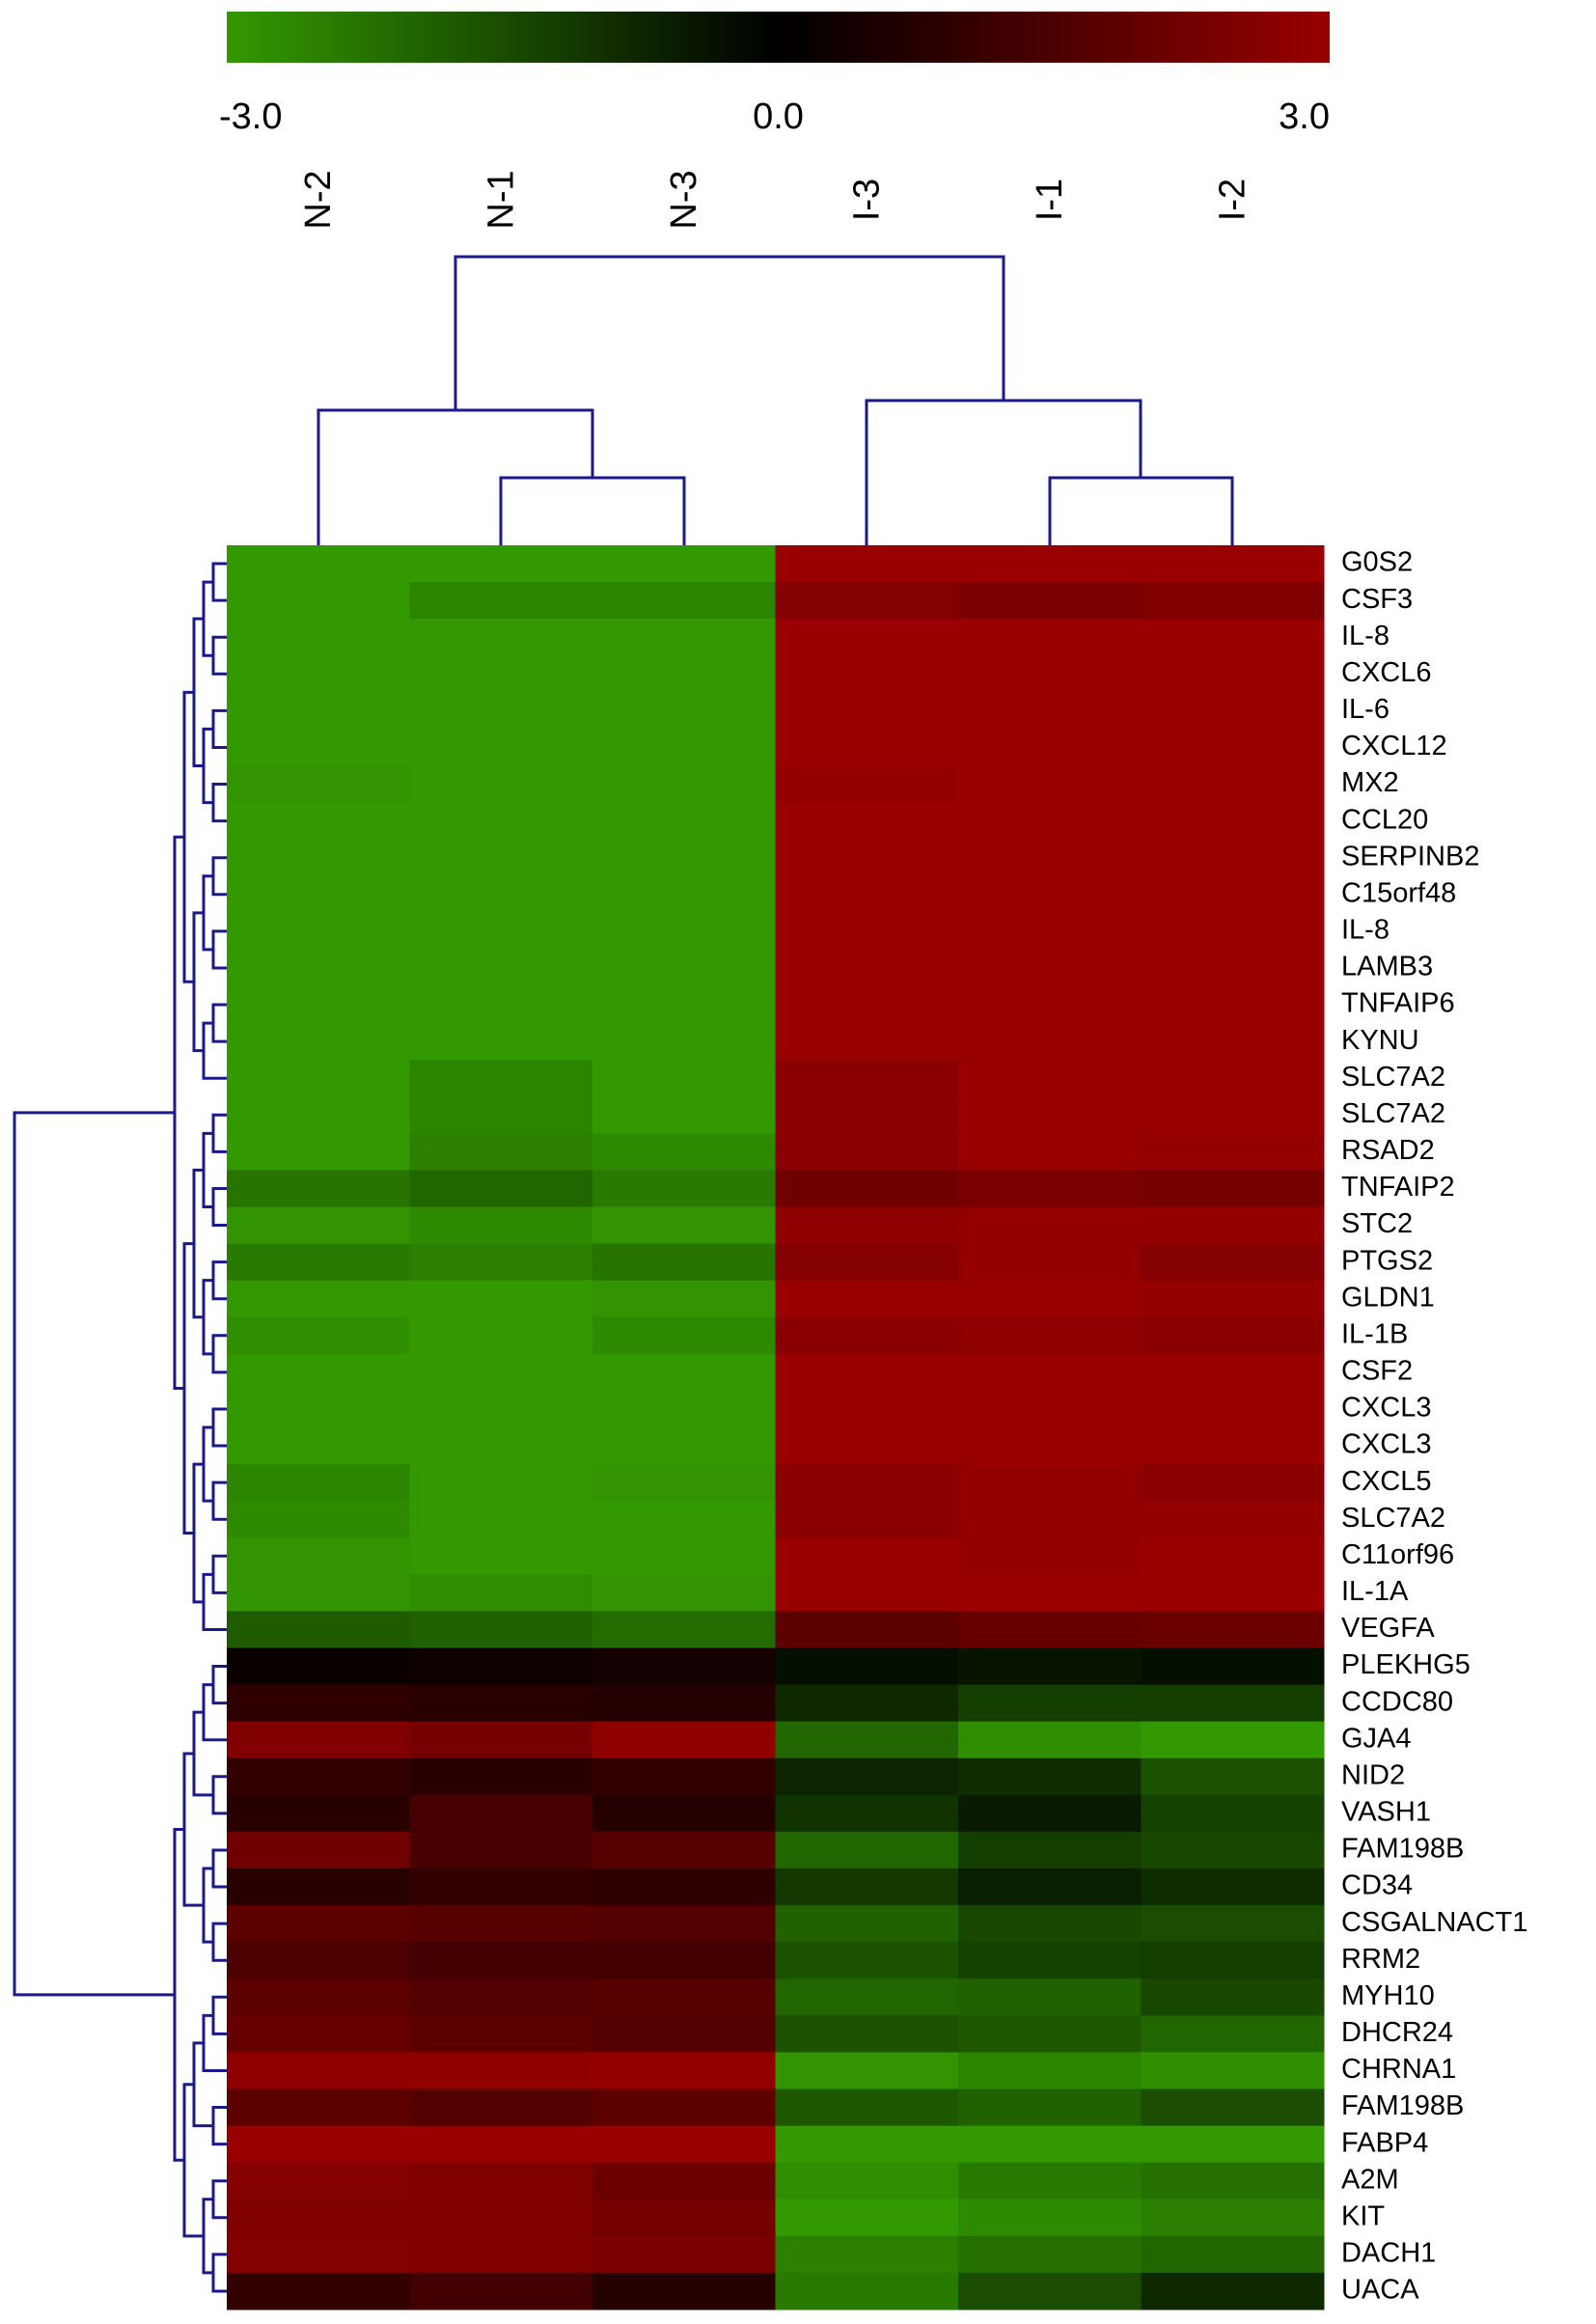 This screenshot has width=1596, height=2324. What do you see at coordinates (1388, 1995) in the screenshot?
I see `row-label: MYH10` at bounding box center [1388, 1995].